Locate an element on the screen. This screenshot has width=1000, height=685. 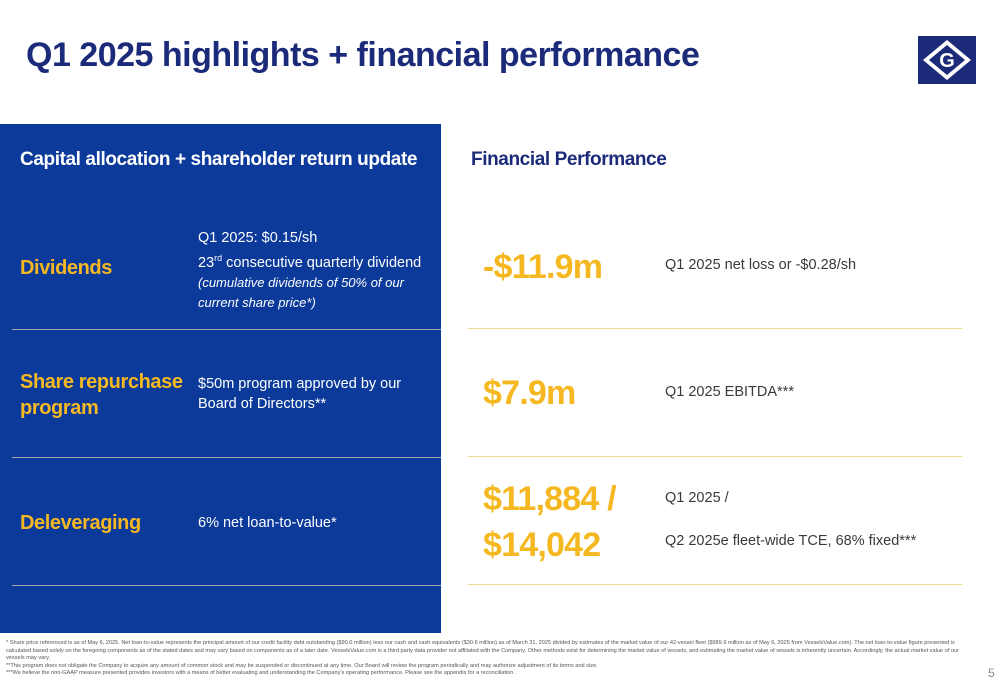
financial-performance-title: Financial Performance is located at coordinates (569, 159).